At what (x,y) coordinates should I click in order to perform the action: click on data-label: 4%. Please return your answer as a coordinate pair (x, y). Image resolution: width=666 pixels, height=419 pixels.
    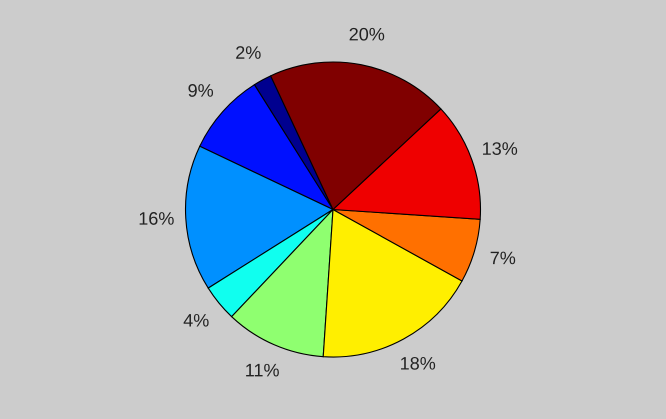
    Looking at the image, I should click on (196, 320).